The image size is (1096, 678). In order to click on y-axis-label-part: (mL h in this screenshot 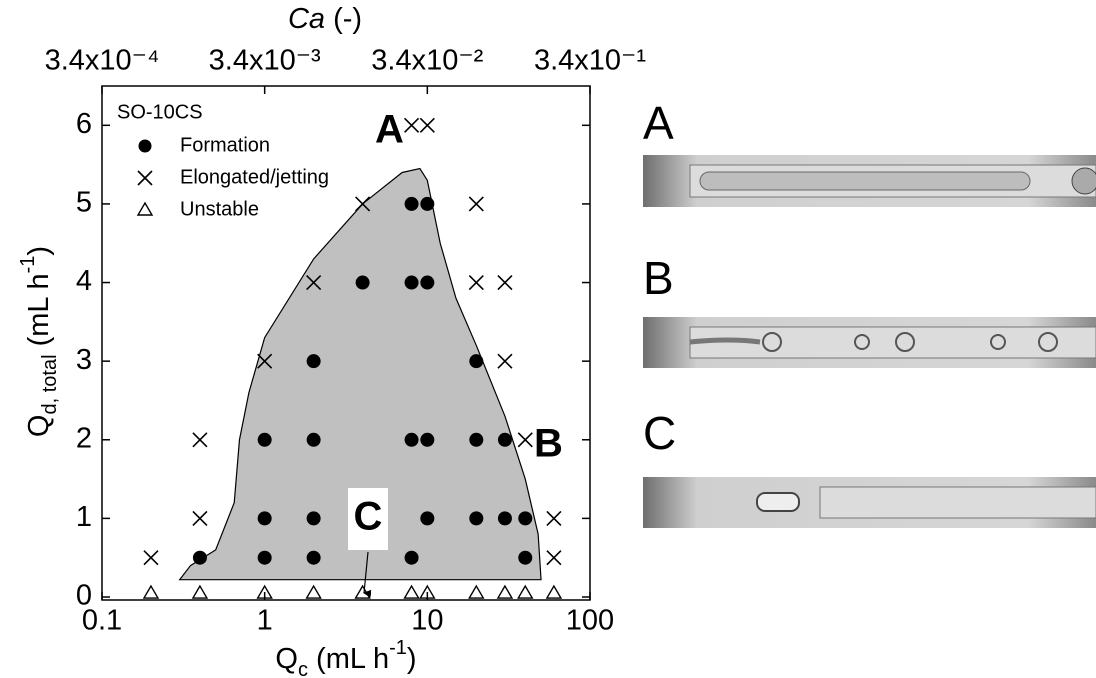, I will do `click(39, 313)`.